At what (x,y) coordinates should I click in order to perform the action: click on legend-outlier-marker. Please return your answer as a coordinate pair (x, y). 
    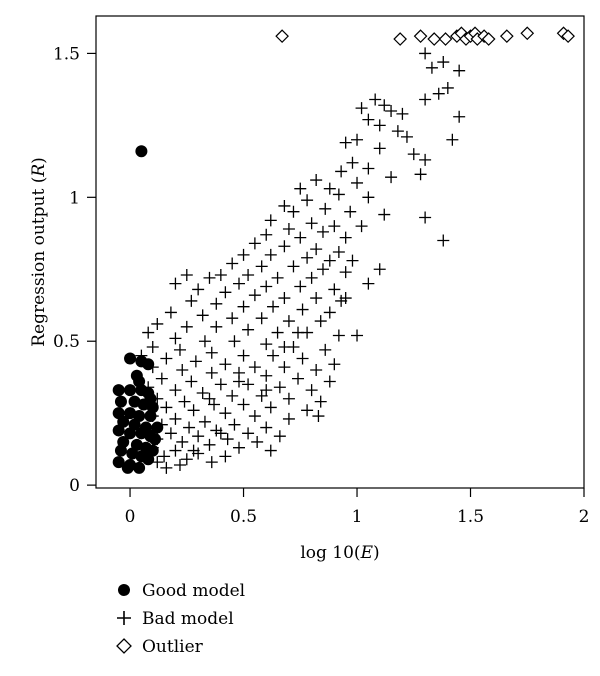
    Looking at the image, I should click on (124, 646).